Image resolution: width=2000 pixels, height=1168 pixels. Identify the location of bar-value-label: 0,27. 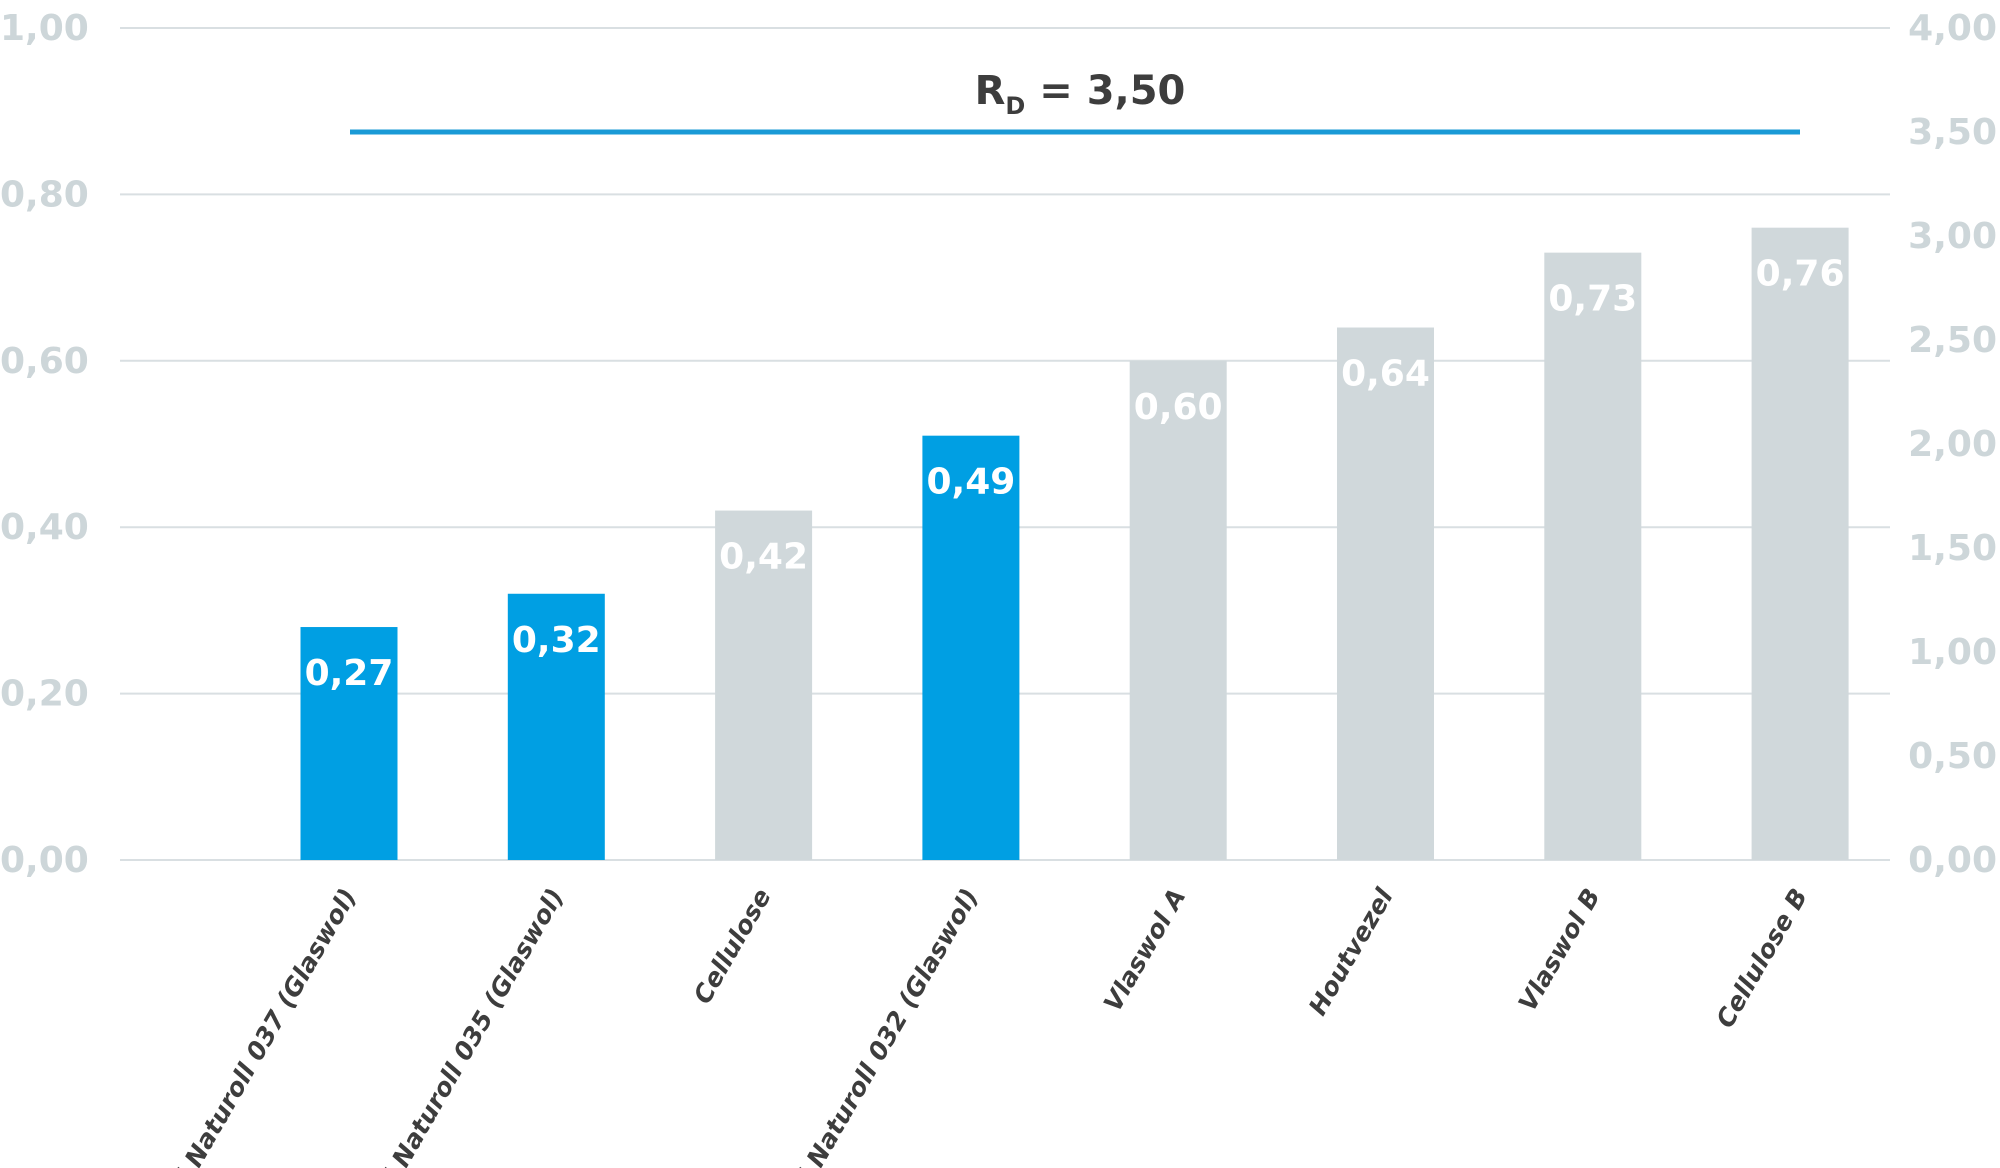
(349, 673).